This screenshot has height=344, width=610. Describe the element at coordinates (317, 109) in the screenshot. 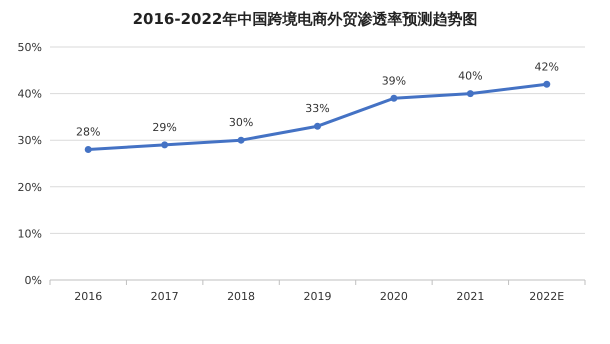

I see `text: 33%` at that location.